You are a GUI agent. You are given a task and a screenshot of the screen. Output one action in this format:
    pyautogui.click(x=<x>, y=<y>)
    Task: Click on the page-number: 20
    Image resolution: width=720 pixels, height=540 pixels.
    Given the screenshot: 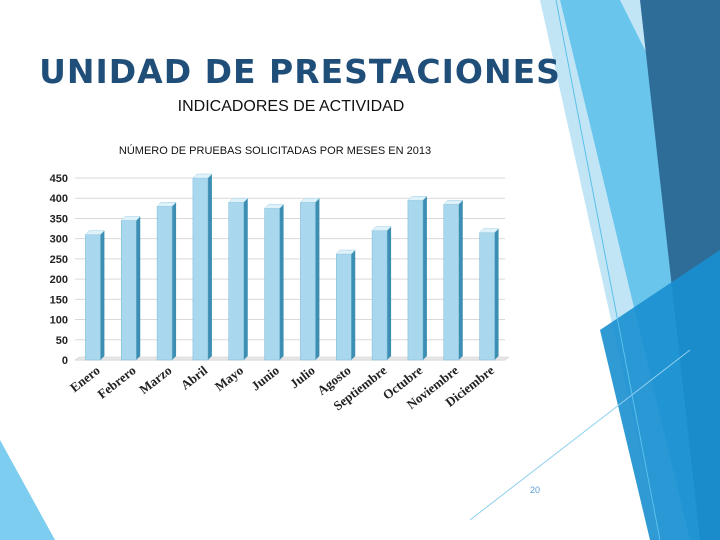 What is the action you would take?
    pyautogui.click(x=534, y=490)
    